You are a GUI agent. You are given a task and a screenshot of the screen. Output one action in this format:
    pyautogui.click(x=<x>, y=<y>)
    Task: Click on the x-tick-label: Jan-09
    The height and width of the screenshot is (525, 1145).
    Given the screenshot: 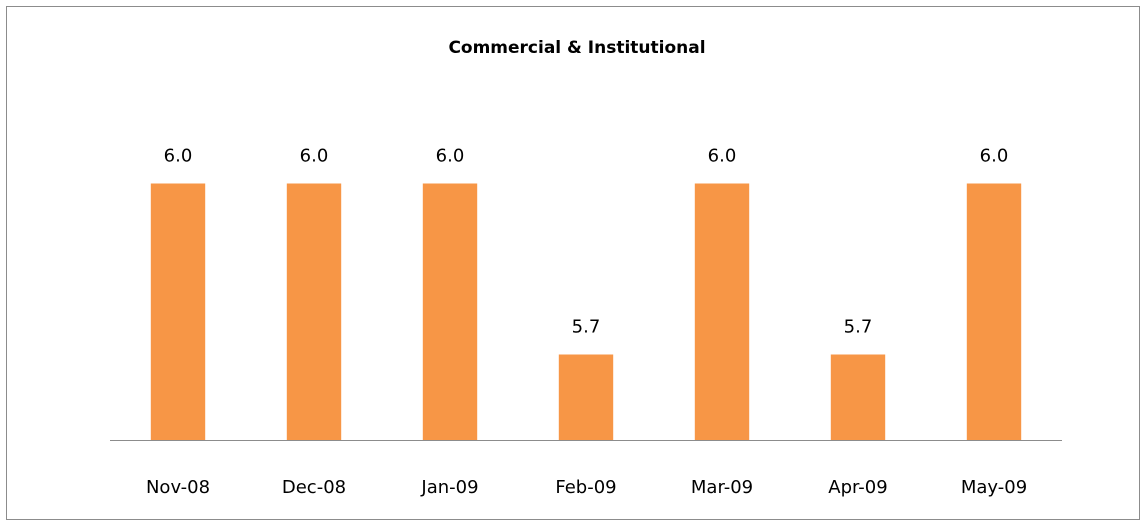 What is the action you would take?
    pyautogui.click(x=449, y=487)
    